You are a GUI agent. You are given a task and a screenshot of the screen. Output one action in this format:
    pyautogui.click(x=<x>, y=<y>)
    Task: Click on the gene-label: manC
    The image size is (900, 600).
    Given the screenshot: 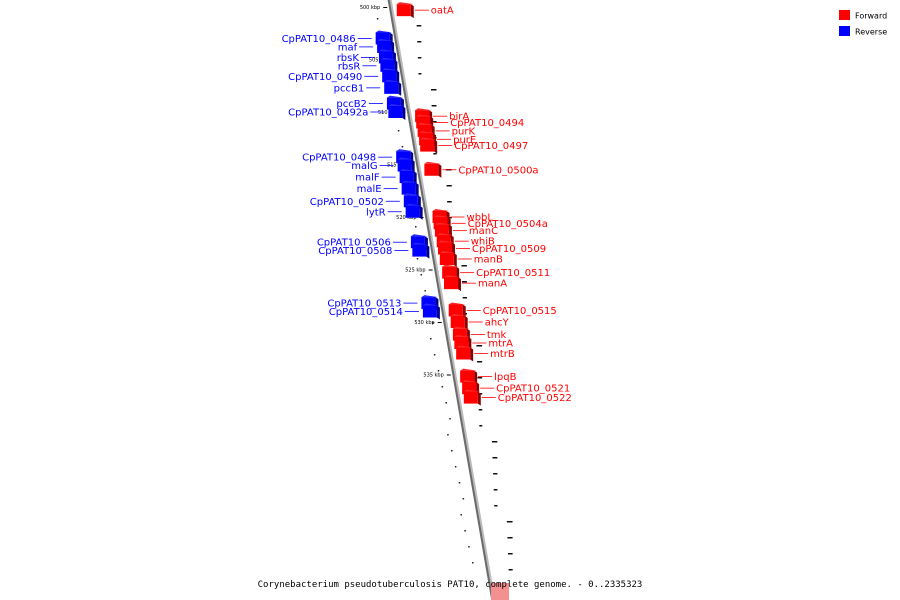 What is the action you would take?
    pyautogui.click(x=483, y=231)
    